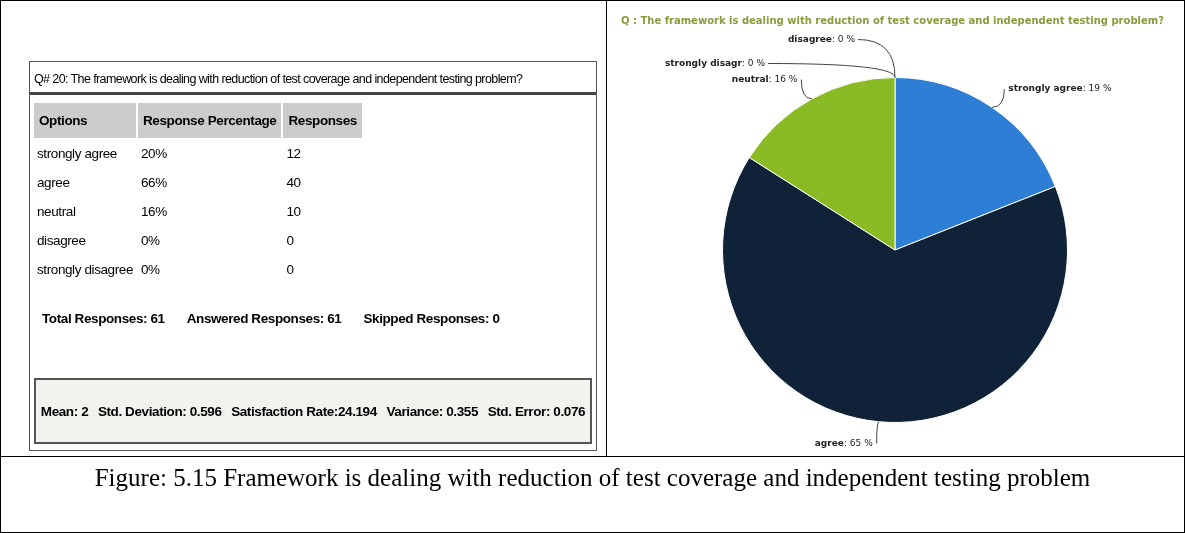 The height and width of the screenshot is (533, 1185). What do you see at coordinates (53, 183) in the screenshot?
I see `text: agree` at bounding box center [53, 183].